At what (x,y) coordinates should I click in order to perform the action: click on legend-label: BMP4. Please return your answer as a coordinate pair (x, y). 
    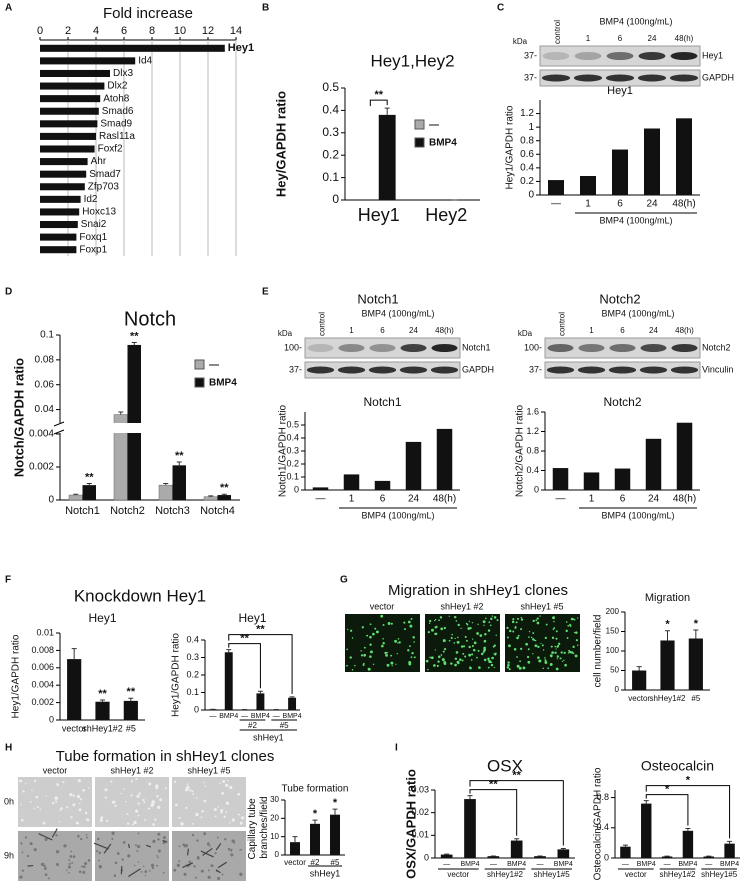
    Looking at the image, I should click on (443, 143).